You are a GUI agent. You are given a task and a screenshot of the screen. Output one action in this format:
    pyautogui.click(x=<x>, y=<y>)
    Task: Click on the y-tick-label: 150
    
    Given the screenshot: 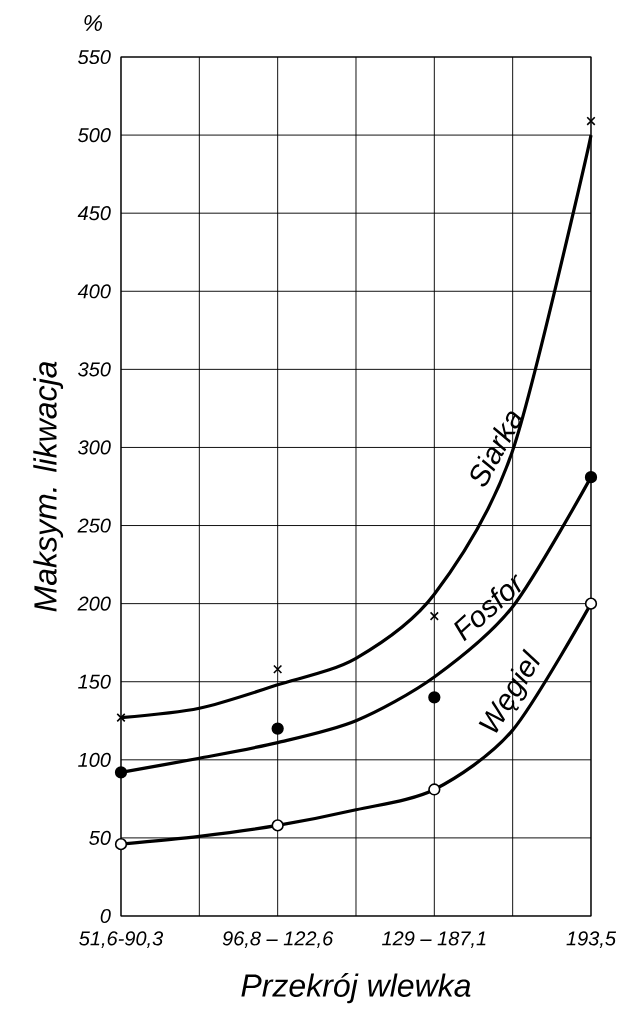 What is the action you would take?
    pyautogui.click(x=94, y=681)
    